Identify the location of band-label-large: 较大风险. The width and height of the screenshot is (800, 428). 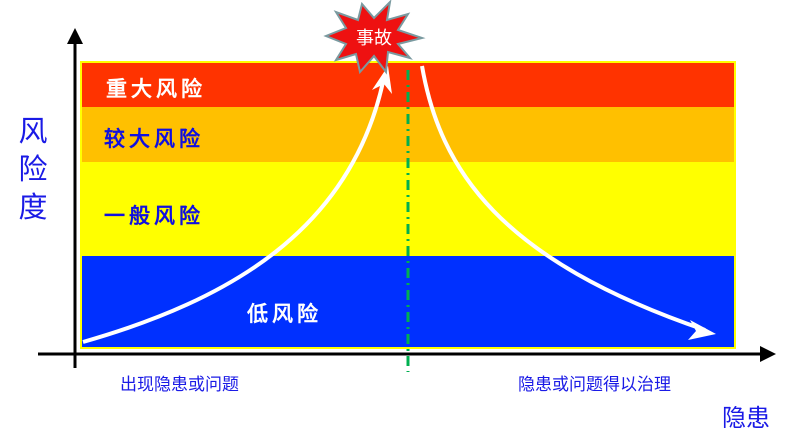
(154, 139).